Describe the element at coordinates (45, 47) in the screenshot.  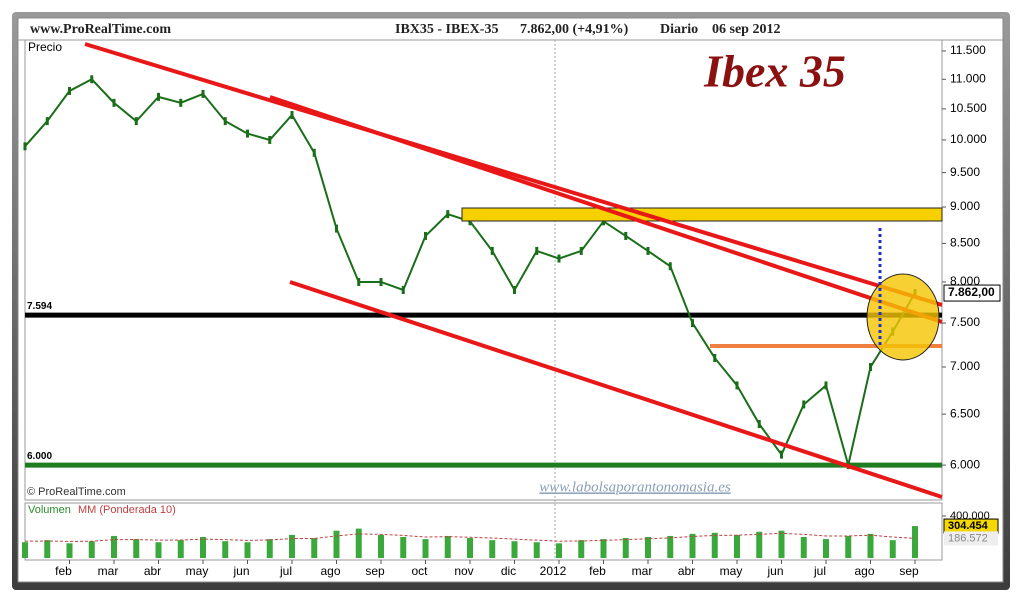
I see `y-label: Precio` at that location.